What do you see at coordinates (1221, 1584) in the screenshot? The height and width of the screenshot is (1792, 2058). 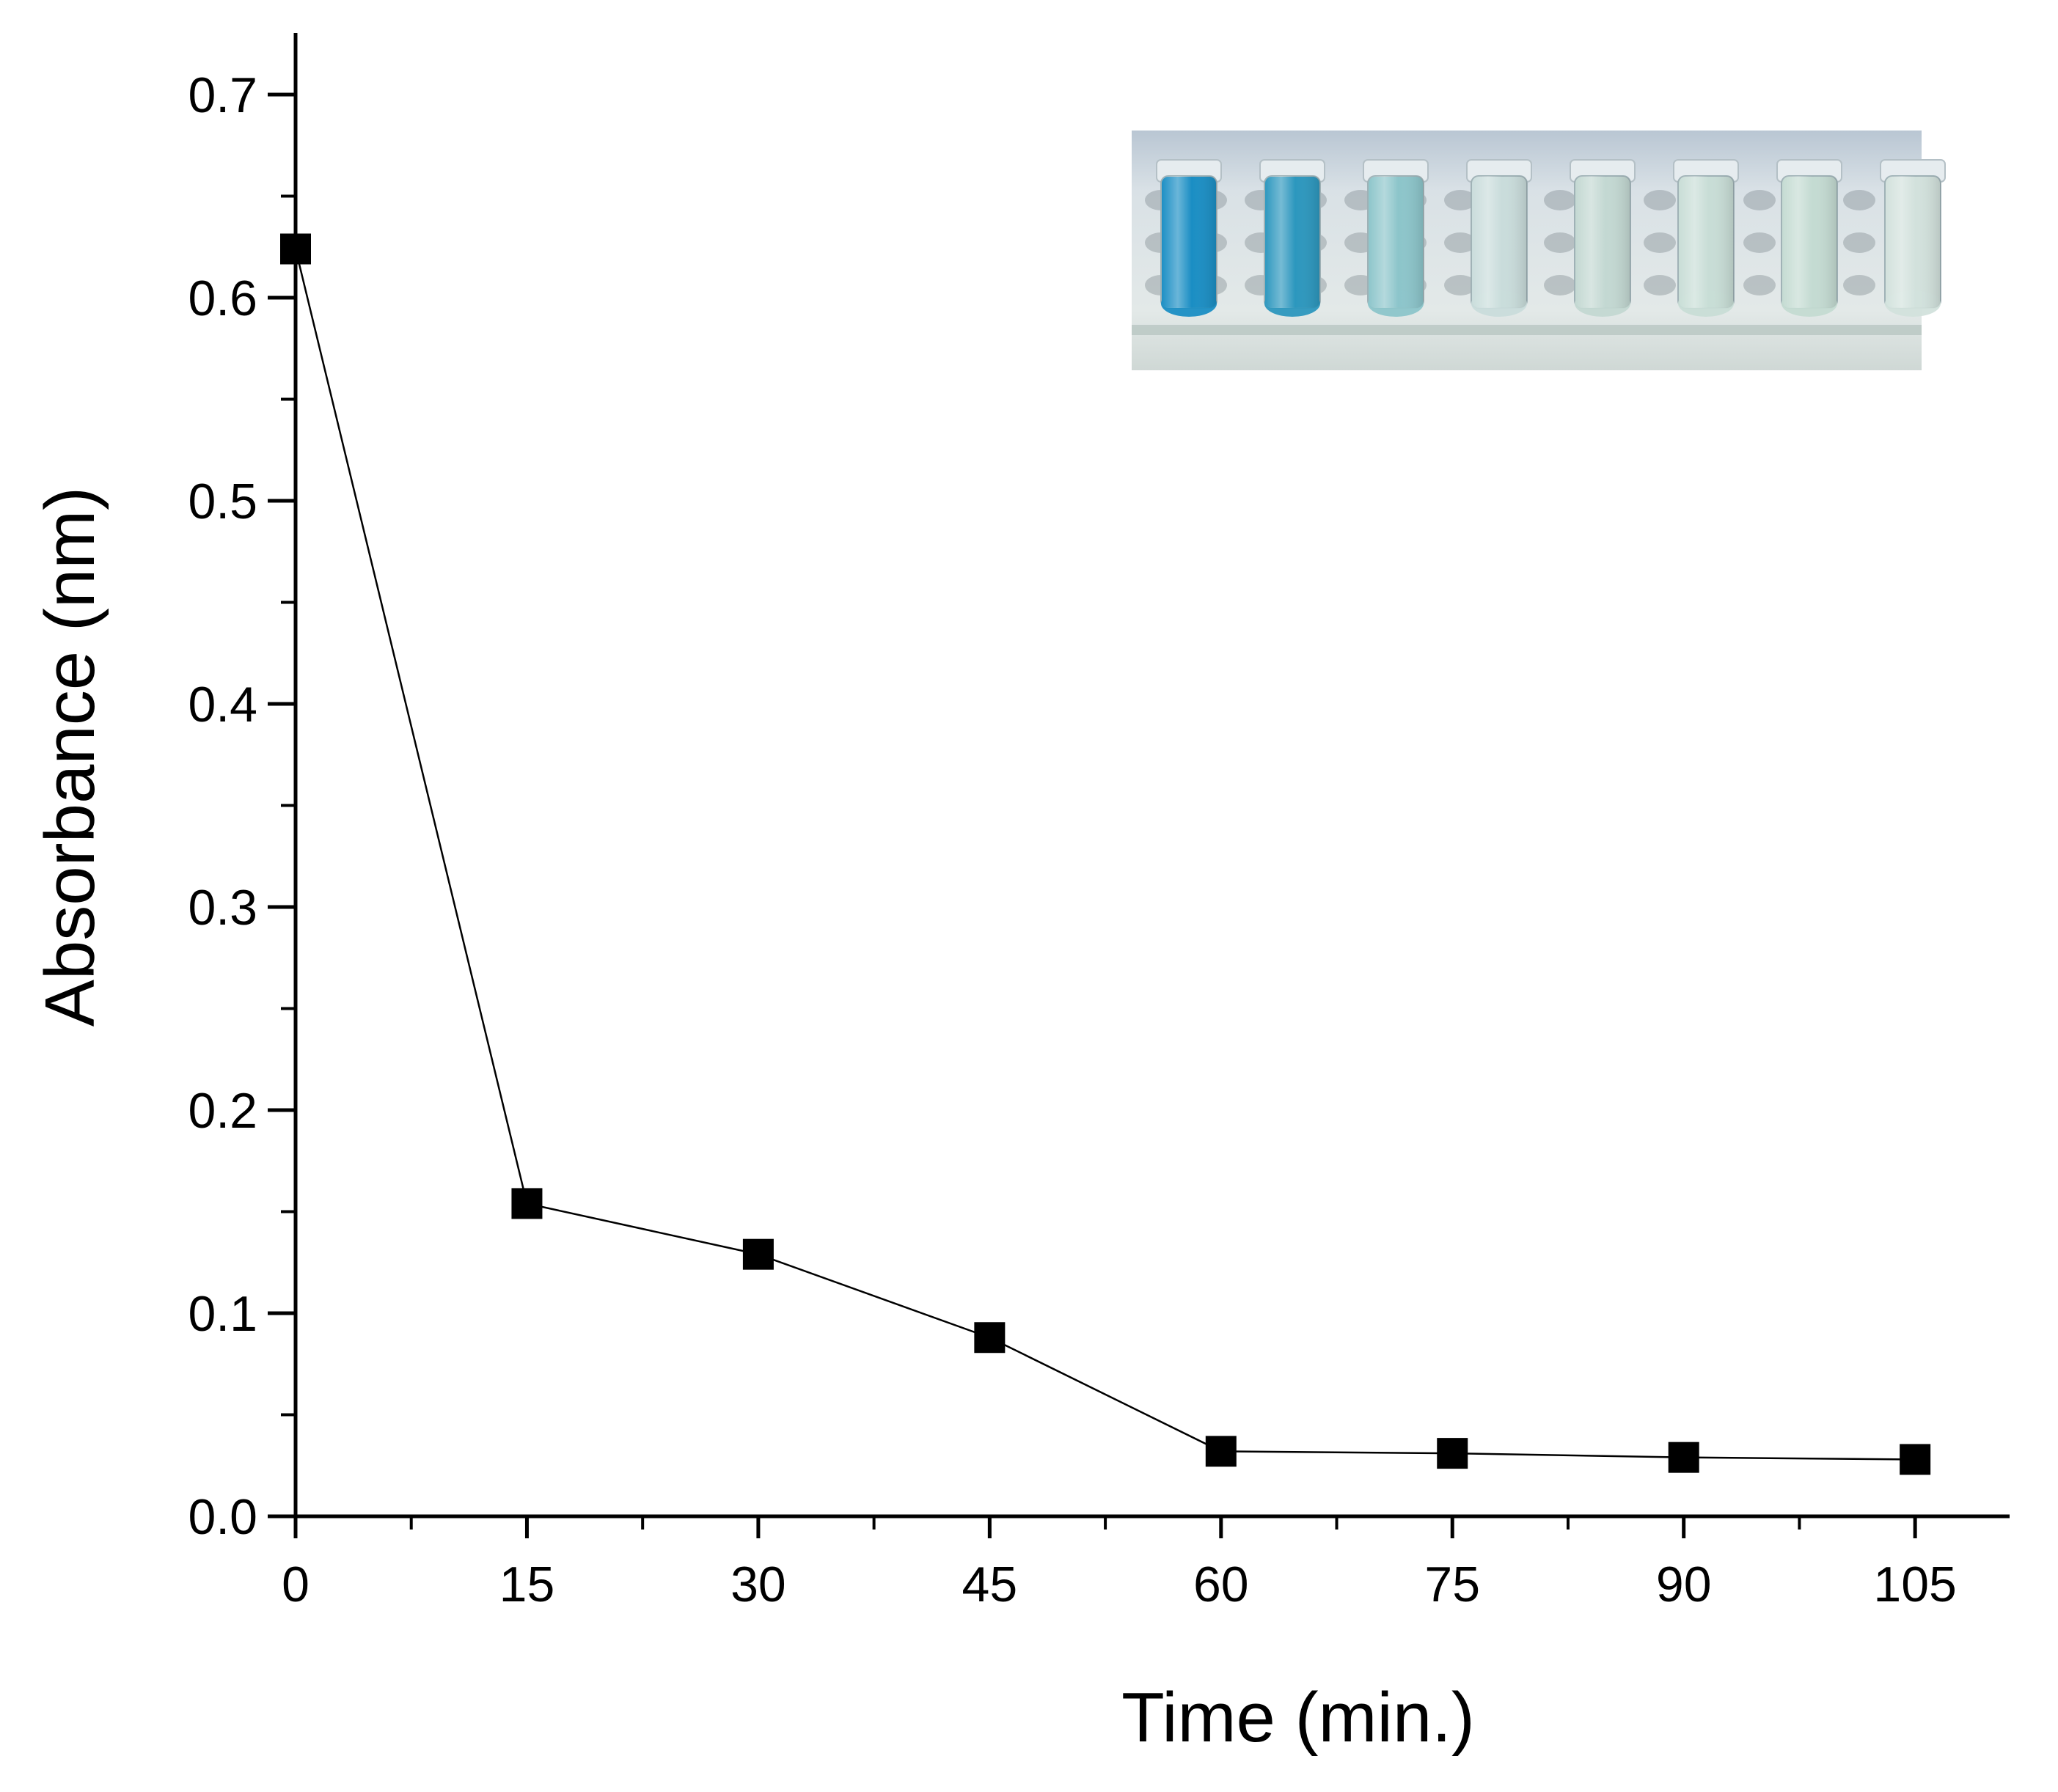 I see `x-tick-label: 60` at bounding box center [1221, 1584].